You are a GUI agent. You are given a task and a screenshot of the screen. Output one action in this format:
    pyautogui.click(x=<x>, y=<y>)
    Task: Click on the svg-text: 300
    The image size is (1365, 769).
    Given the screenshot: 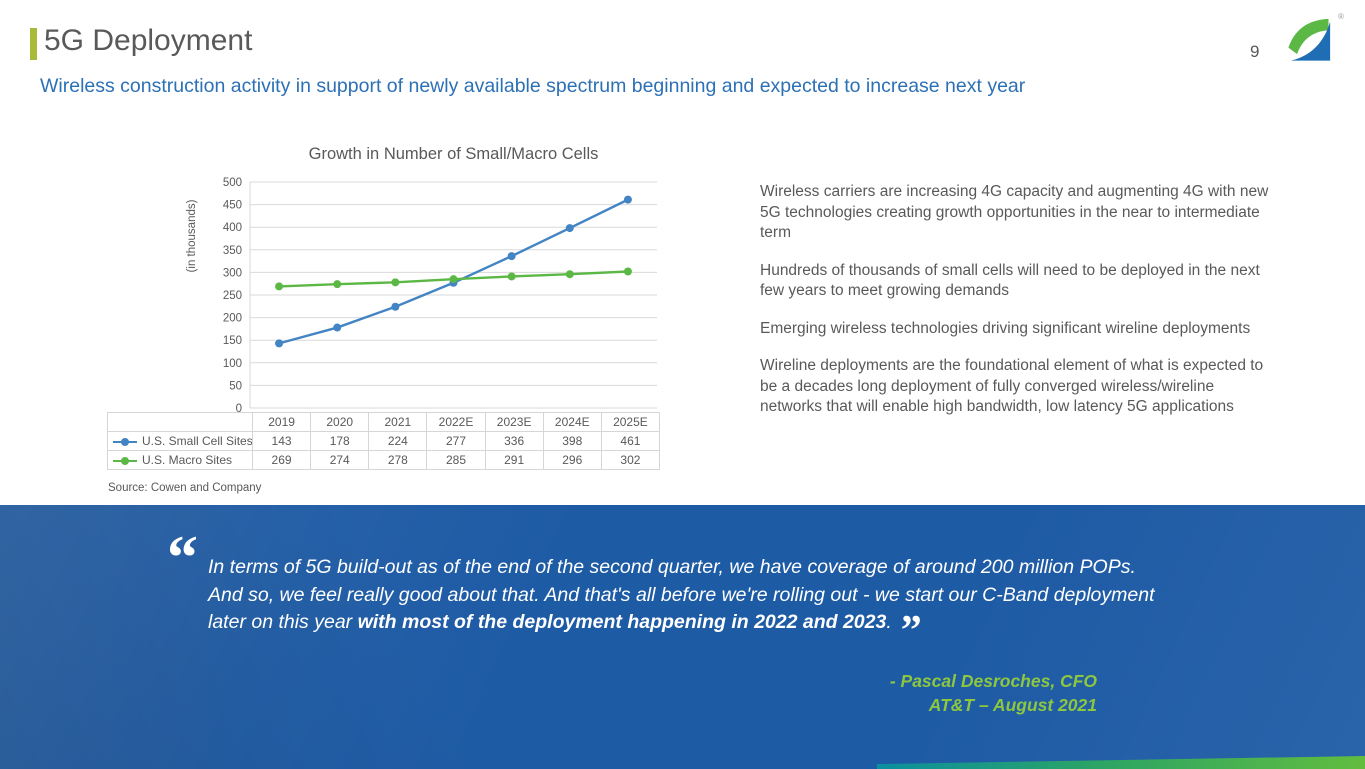 What is the action you would take?
    pyautogui.click(x=232, y=273)
    